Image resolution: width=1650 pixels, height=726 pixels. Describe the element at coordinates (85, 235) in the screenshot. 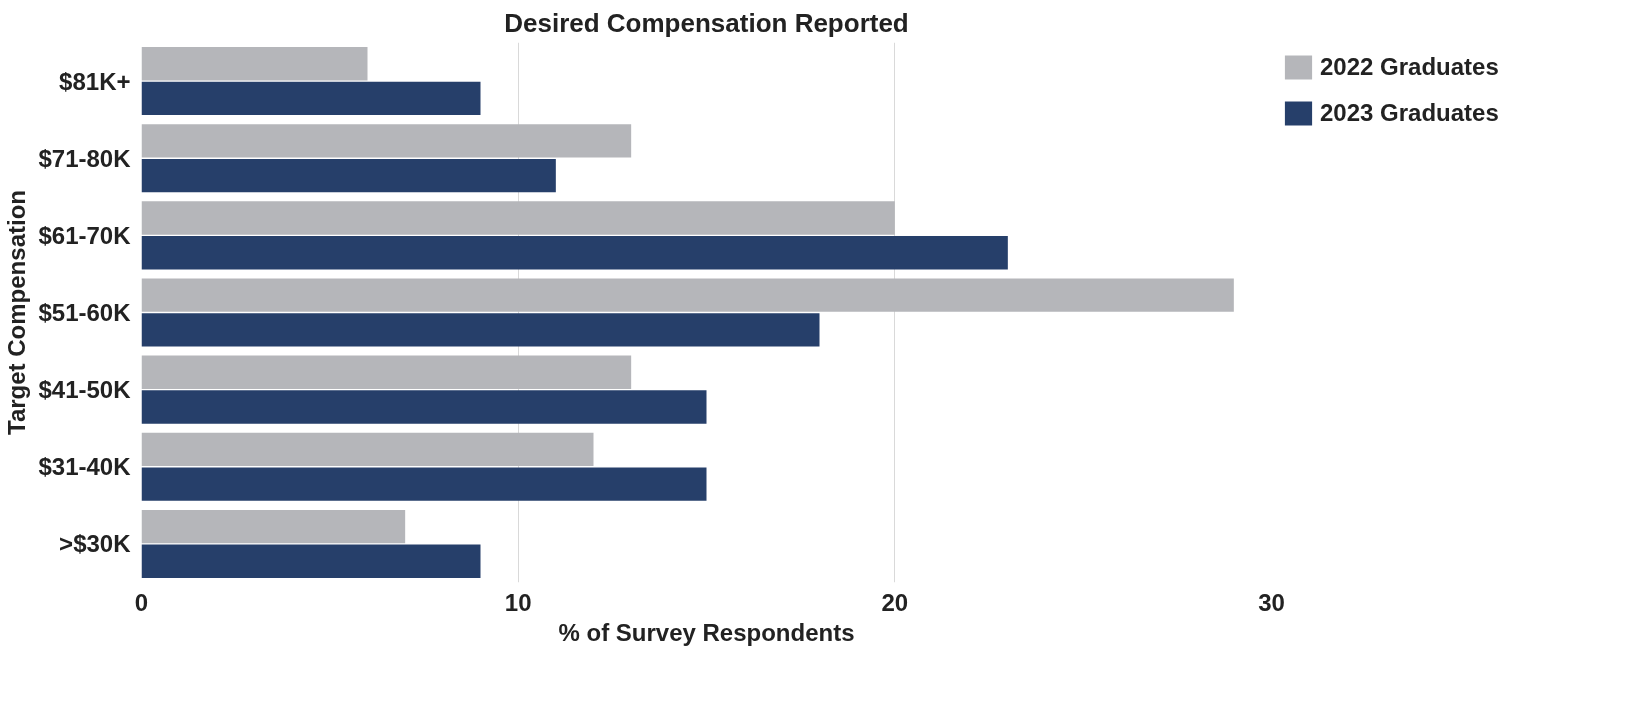

I see `y-tick-label: $61-70K` at that location.